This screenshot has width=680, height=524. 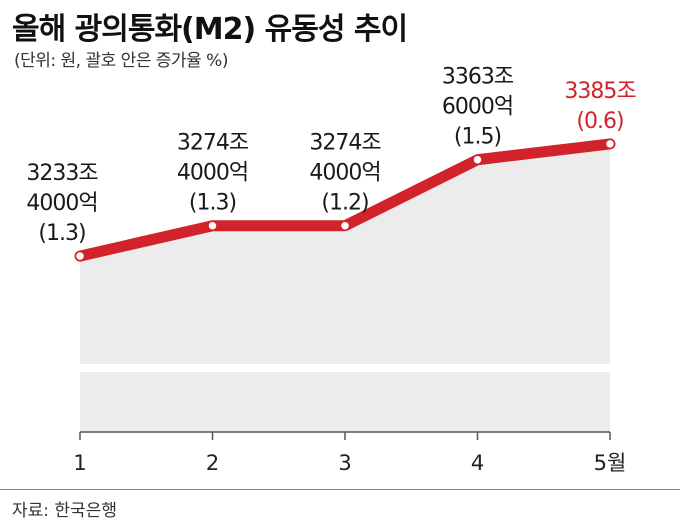 I want to click on data-label: 3233조 4000억 (1.3), so click(x=62, y=203).